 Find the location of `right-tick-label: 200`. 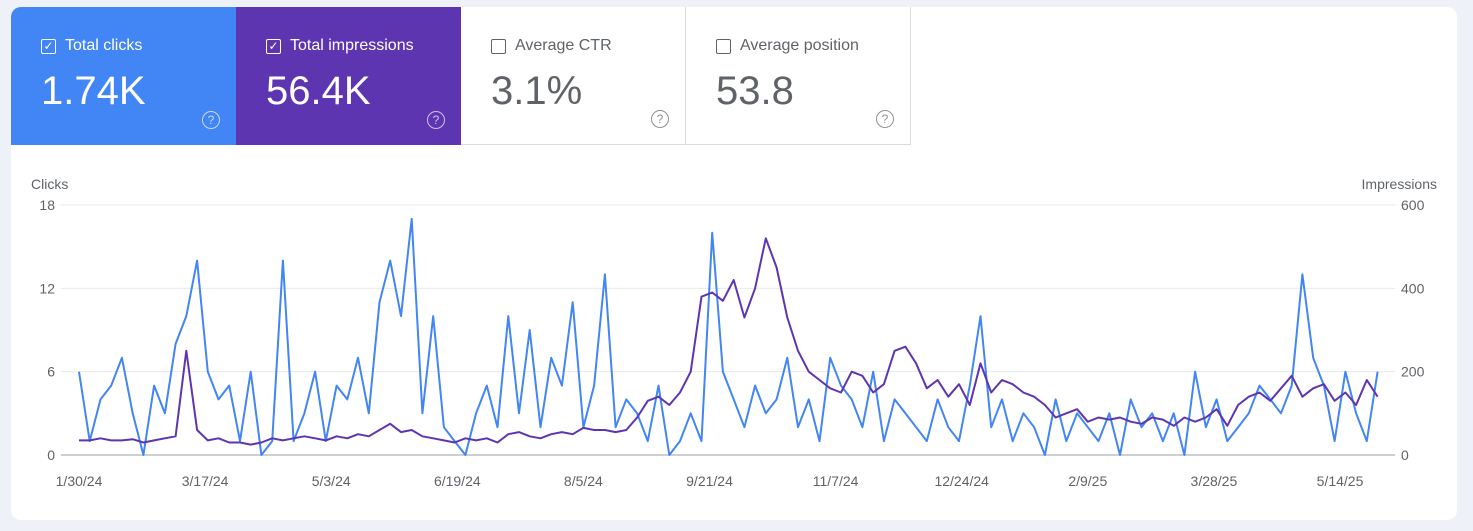

right-tick-label: 200 is located at coordinates (1413, 372).